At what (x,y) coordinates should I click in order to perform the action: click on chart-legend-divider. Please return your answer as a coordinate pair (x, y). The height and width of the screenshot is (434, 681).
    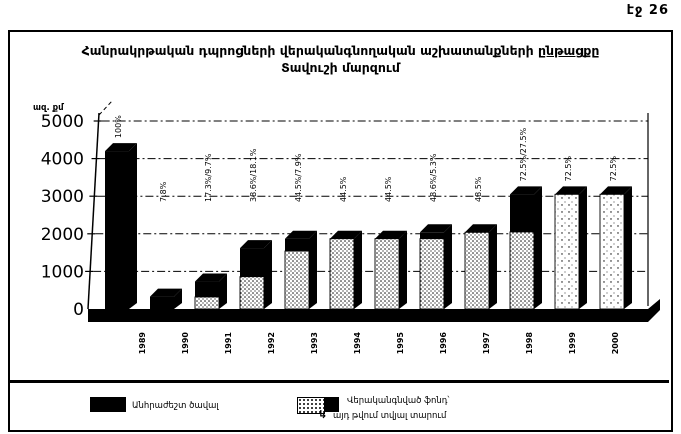
    Looking at the image, I should click on (339, 381).